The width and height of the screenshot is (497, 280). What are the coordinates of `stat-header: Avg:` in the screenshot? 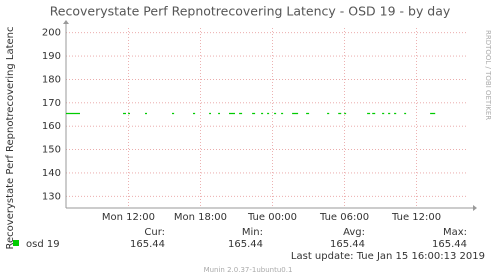 It's located at (354, 232).